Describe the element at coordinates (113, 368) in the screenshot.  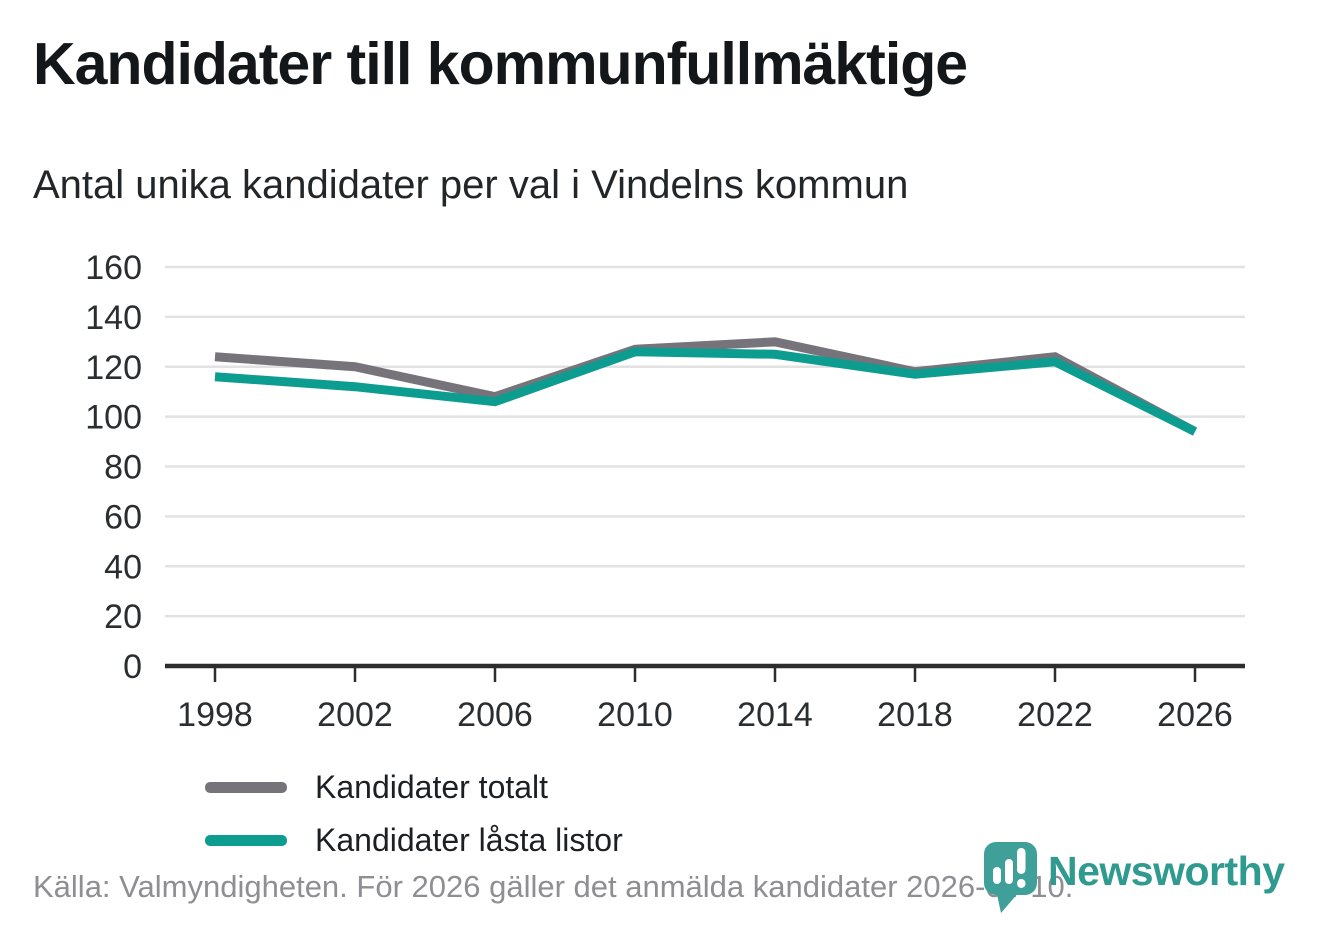
I see `y-tick-label: 120` at that location.